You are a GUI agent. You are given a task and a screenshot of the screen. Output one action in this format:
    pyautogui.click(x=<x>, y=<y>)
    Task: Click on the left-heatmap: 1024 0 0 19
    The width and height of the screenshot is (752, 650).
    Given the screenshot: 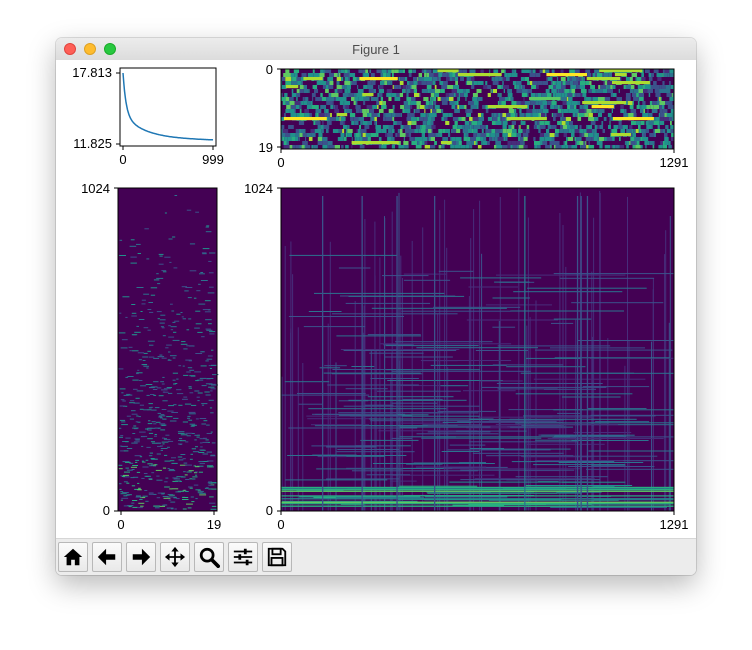 What is the action you would take?
    pyautogui.click(x=151, y=356)
    